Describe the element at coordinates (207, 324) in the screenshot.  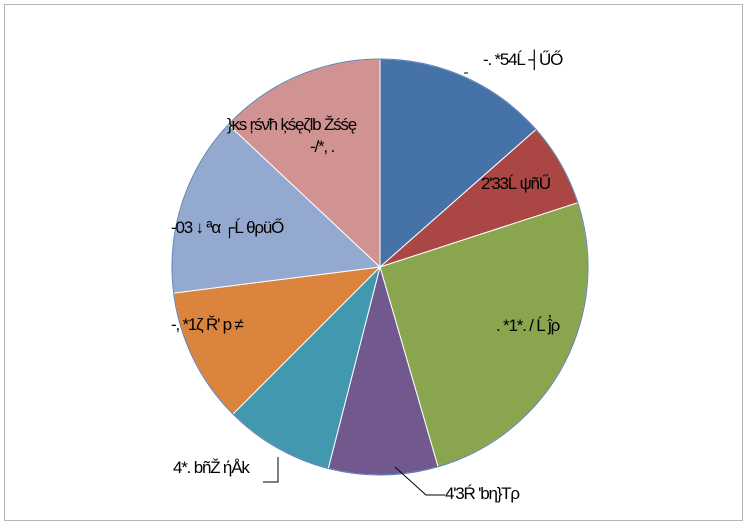
I see `slice-label: -, *1ζ Ř' p ≠` at that location.